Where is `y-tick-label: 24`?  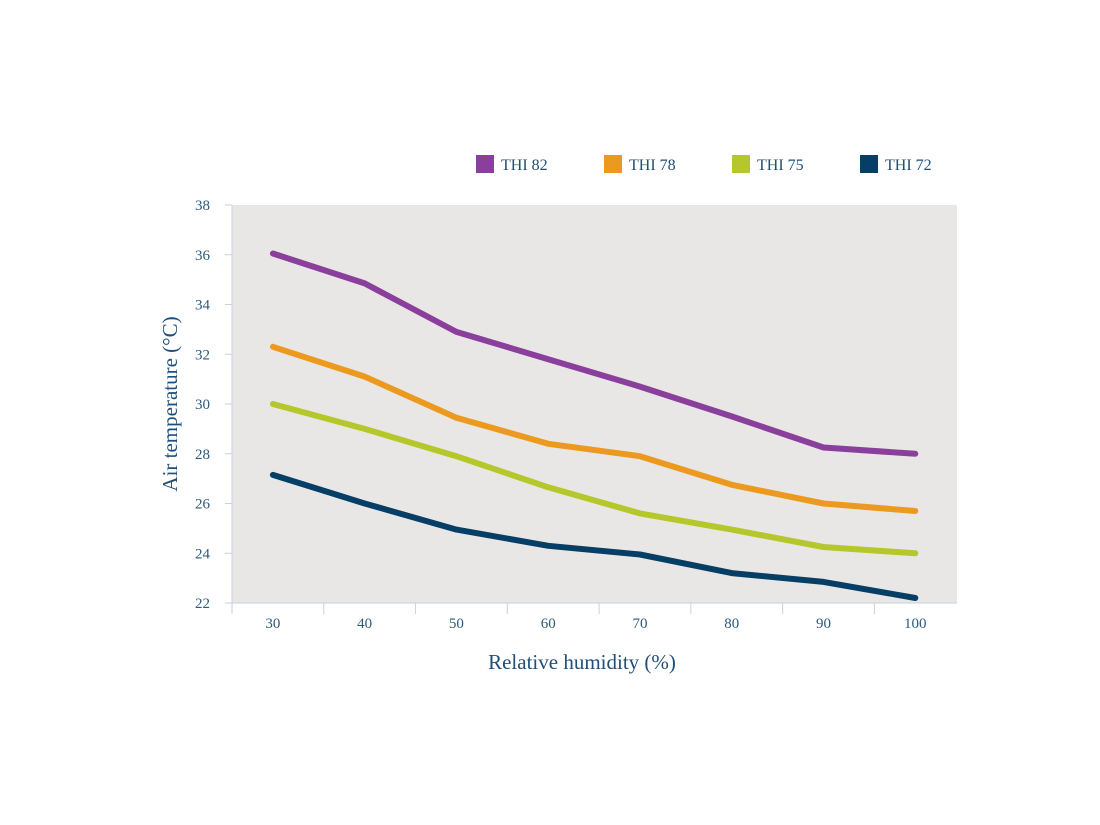 y-tick-label: 24 is located at coordinates (203, 554).